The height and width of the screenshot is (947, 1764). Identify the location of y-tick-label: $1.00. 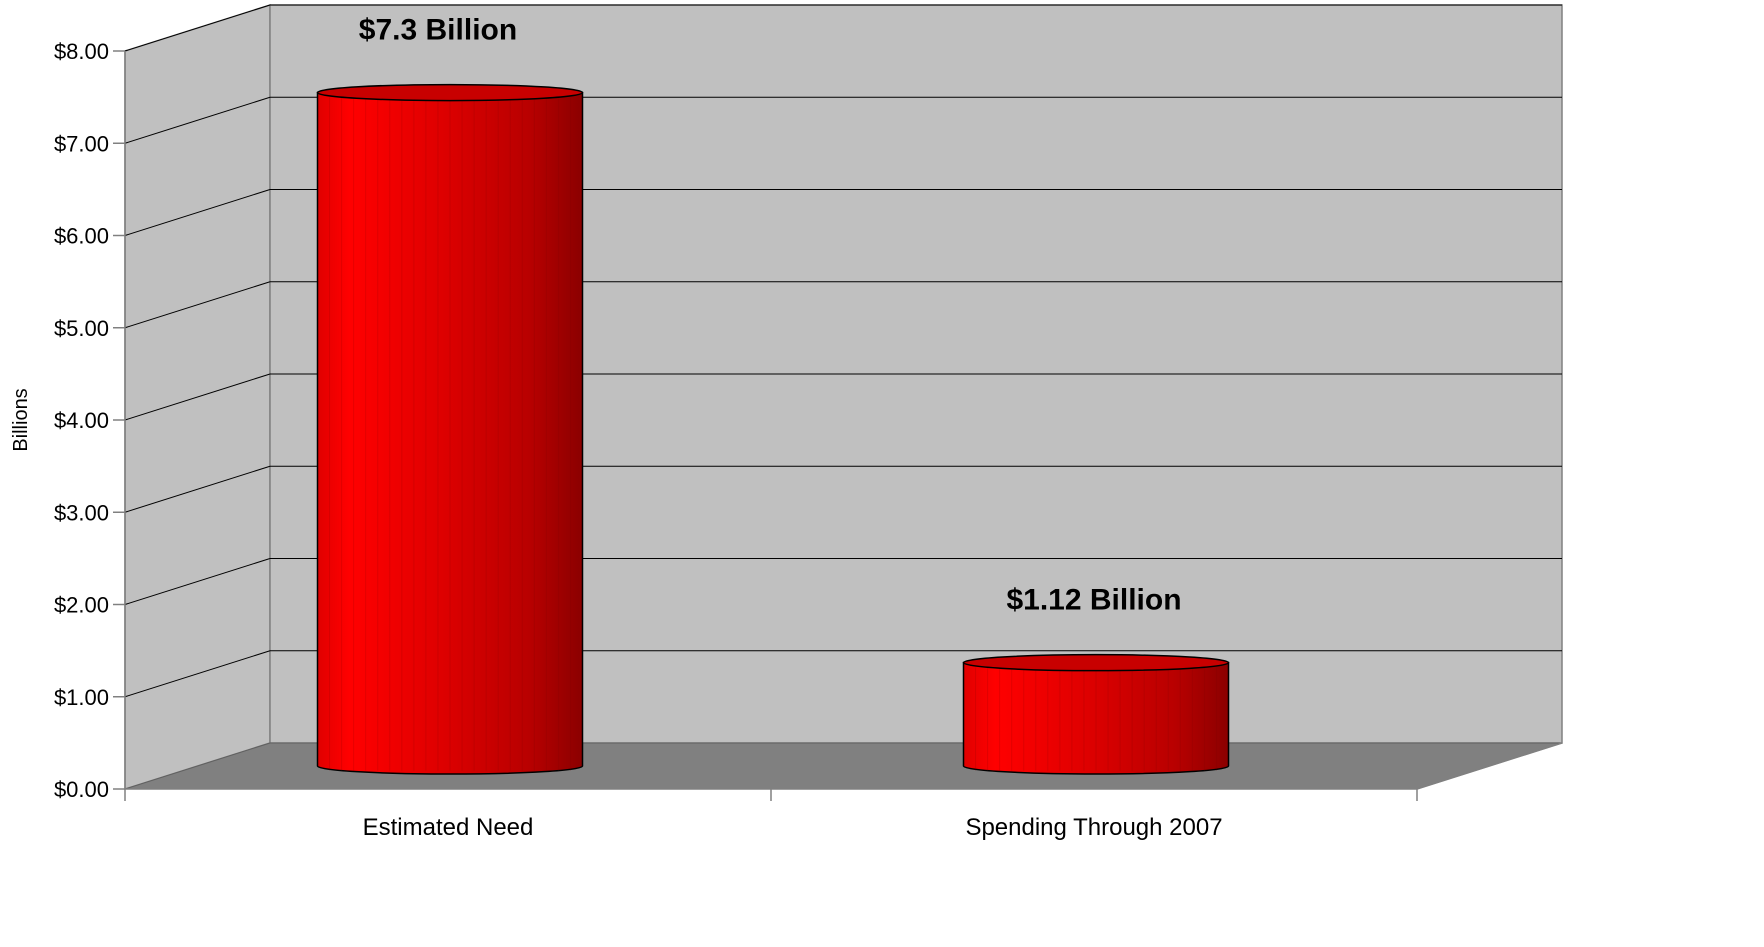
(81, 697).